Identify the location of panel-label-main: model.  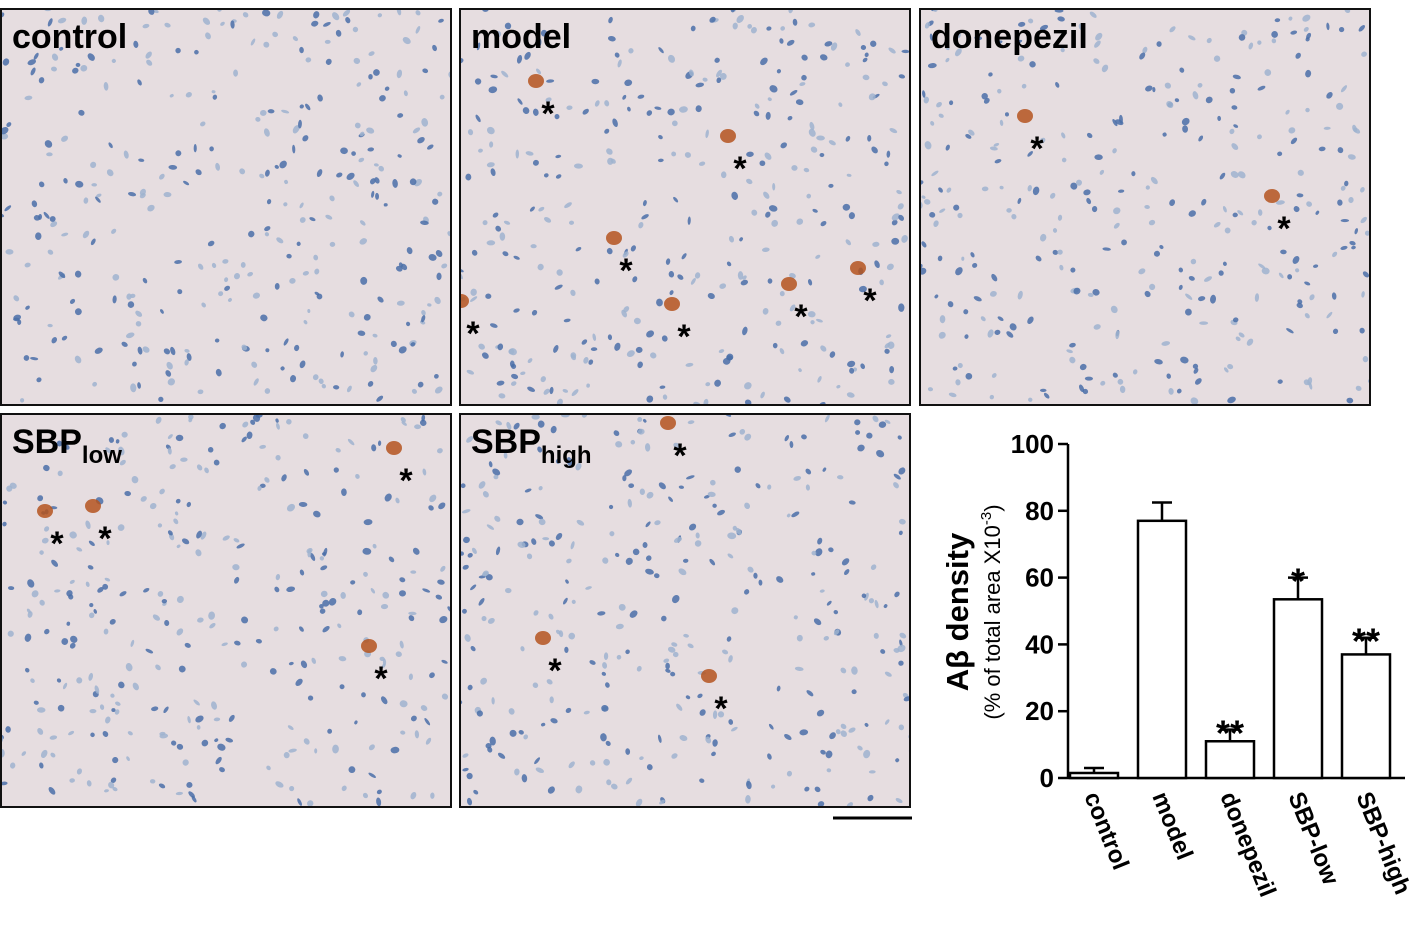
(521, 37).